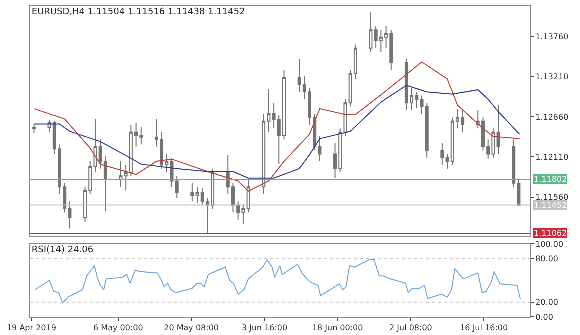 The height and width of the screenshot is (335, 580). What do you see at coordinates (551, 179) in the screenshot?
I see `ref-line-label: 1.11802` at bounding box center [551, 179].